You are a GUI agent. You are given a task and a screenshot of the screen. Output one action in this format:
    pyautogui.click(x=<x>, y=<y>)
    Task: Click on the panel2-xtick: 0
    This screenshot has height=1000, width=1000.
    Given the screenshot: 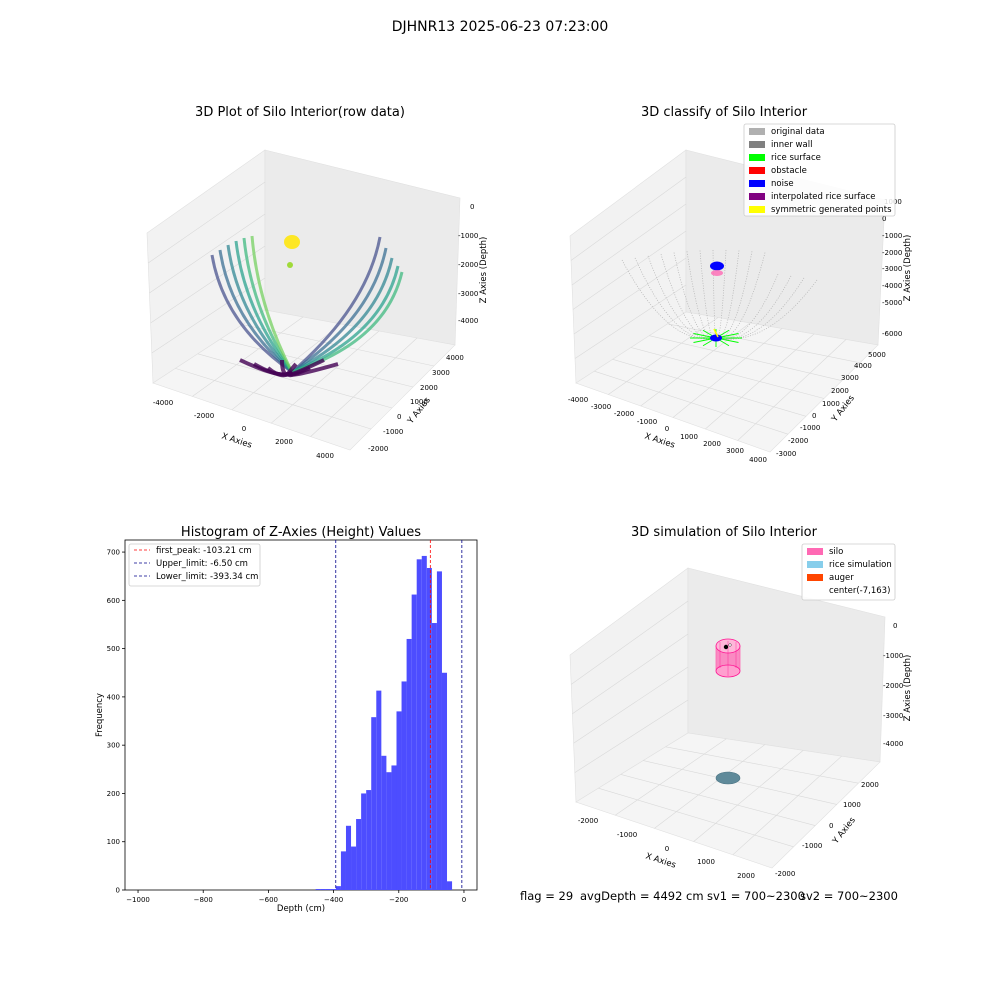 What is the action you would take?
    pyautogui.click(x=667, y=429)
    